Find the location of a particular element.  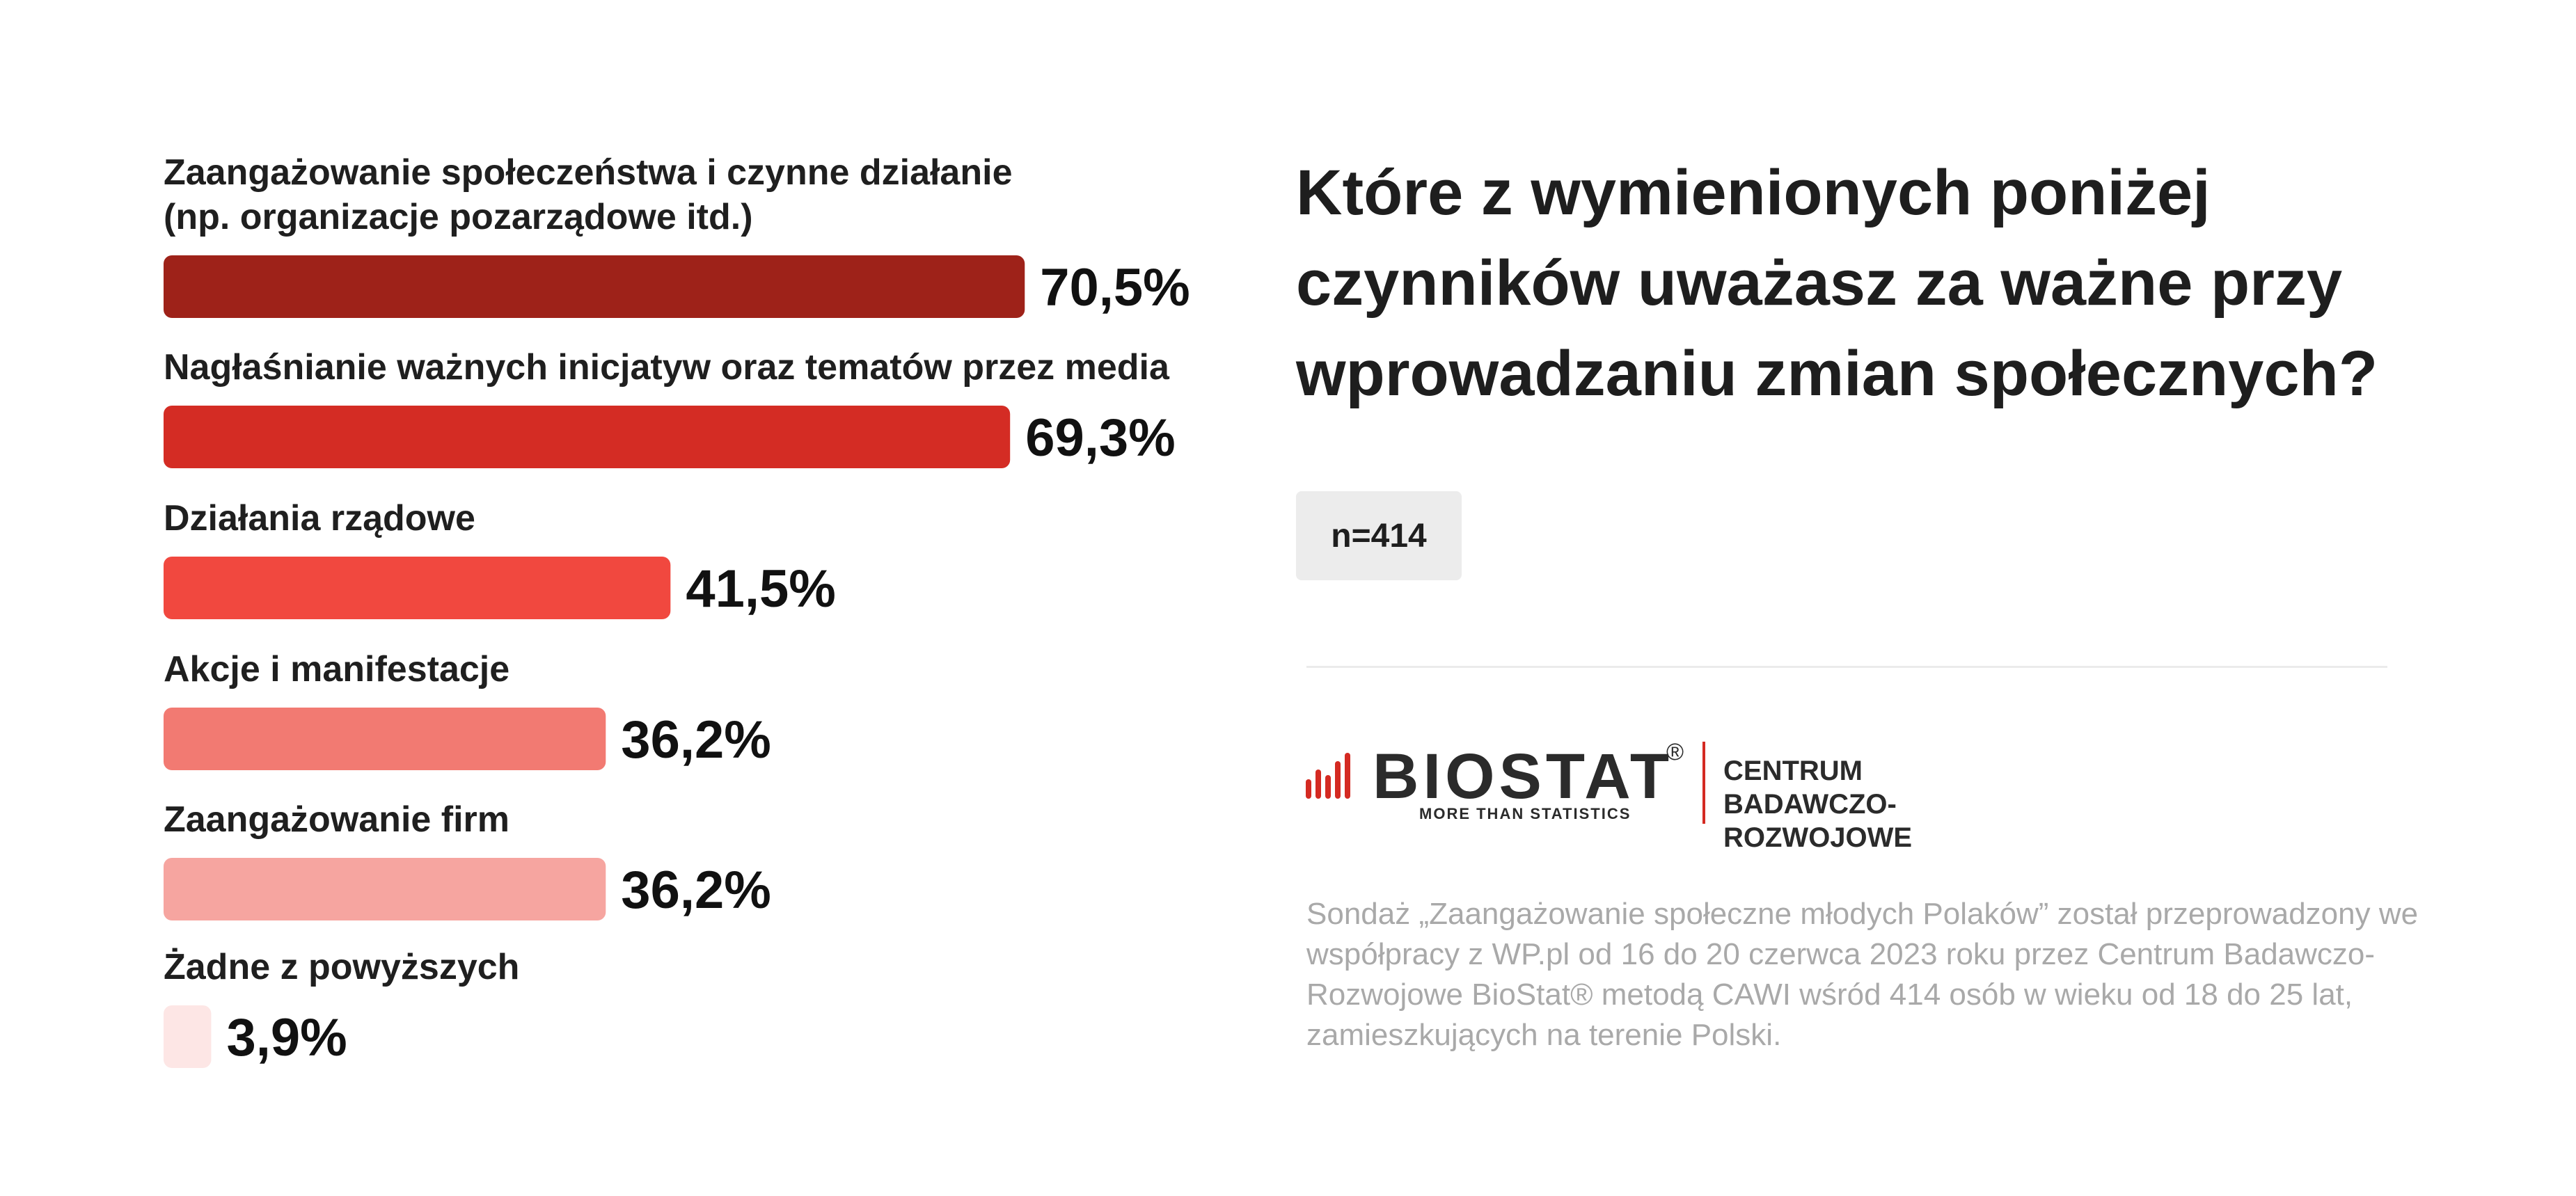

category-label: Działania rządowe is located at coordinates (319, 519).